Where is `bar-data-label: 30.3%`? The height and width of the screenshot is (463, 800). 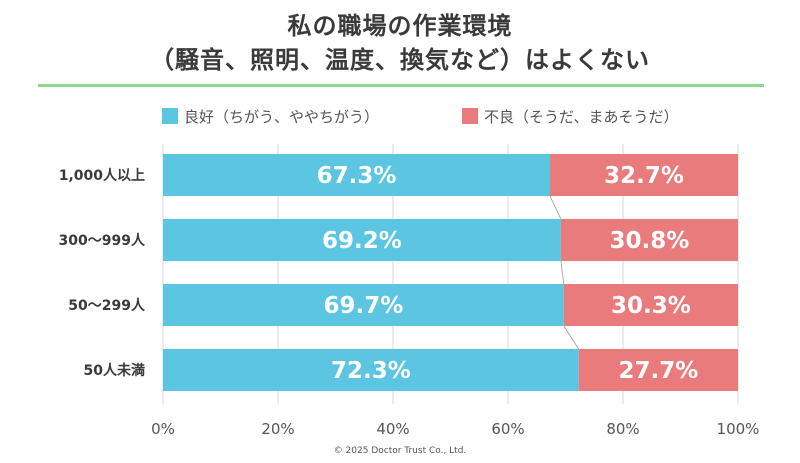
bar-data-label: 30.3% is located at coordinates (651, 306).